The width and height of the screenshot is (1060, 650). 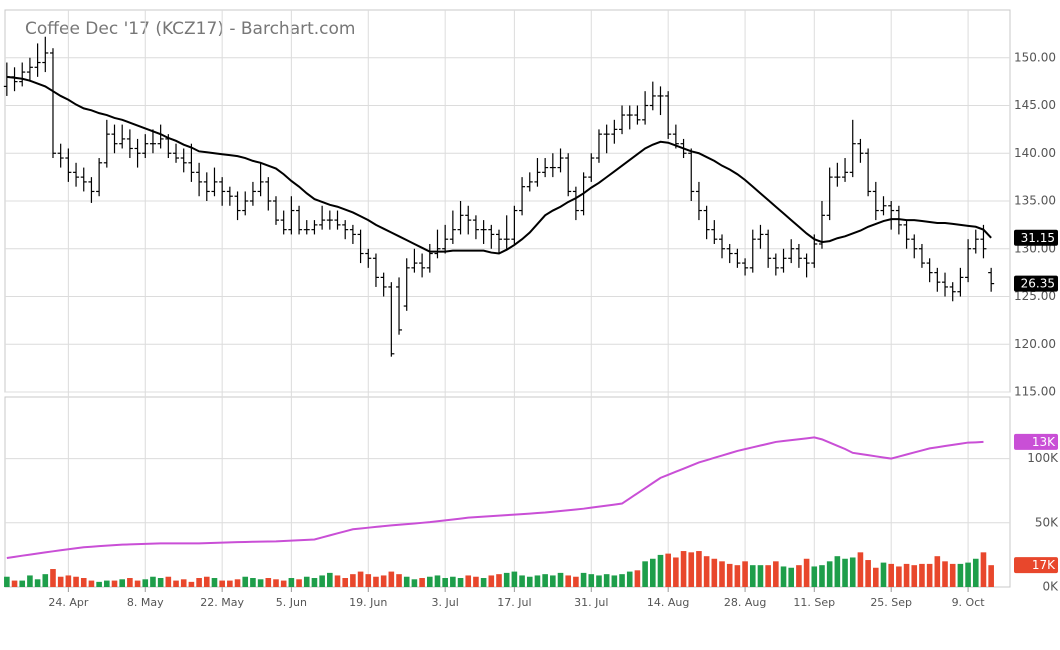 What do you see at coordinates (1044, 442) in the screenshot?
I see `oi-last-label: 13K` at bounding box center [1044, 442].